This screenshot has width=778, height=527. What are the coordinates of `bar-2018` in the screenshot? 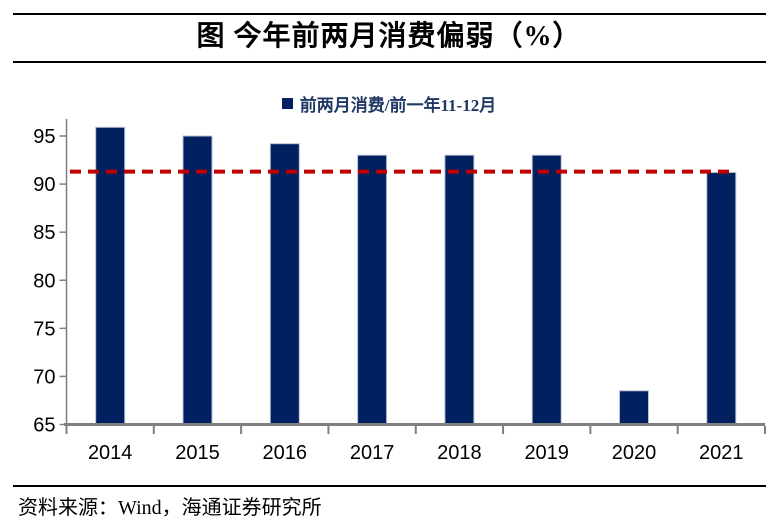 It's located at (459, 289).